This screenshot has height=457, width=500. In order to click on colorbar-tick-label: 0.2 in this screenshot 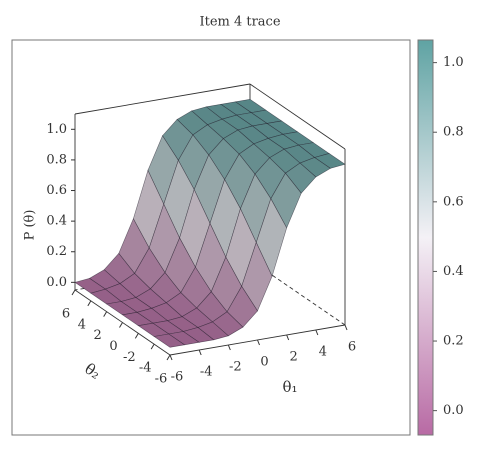, I will do `click(453, 341)`.